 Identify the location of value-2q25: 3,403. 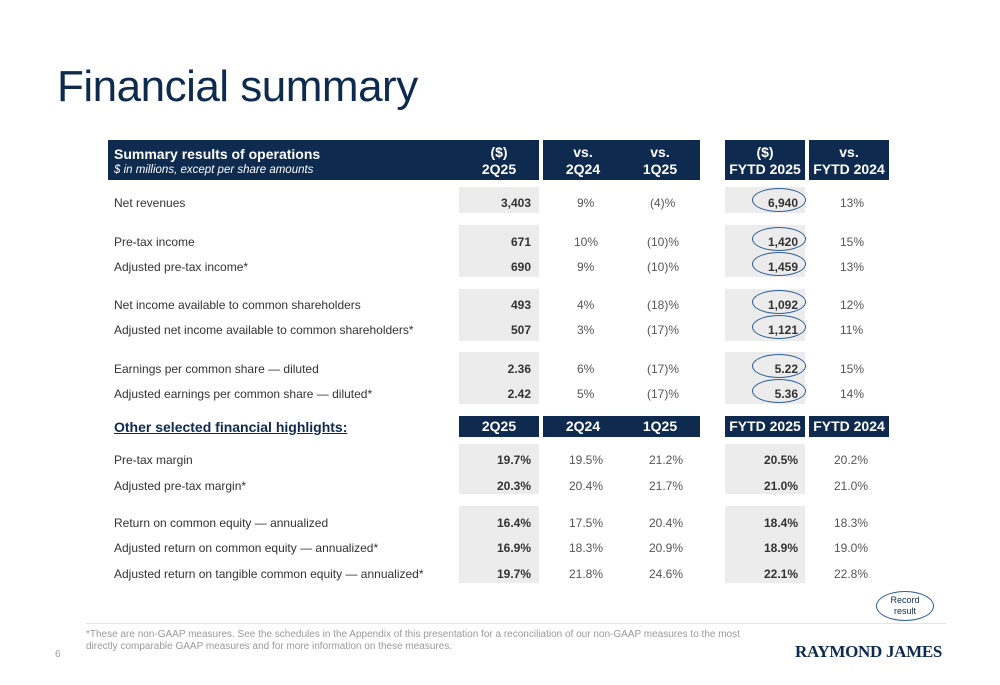
(515, 203).